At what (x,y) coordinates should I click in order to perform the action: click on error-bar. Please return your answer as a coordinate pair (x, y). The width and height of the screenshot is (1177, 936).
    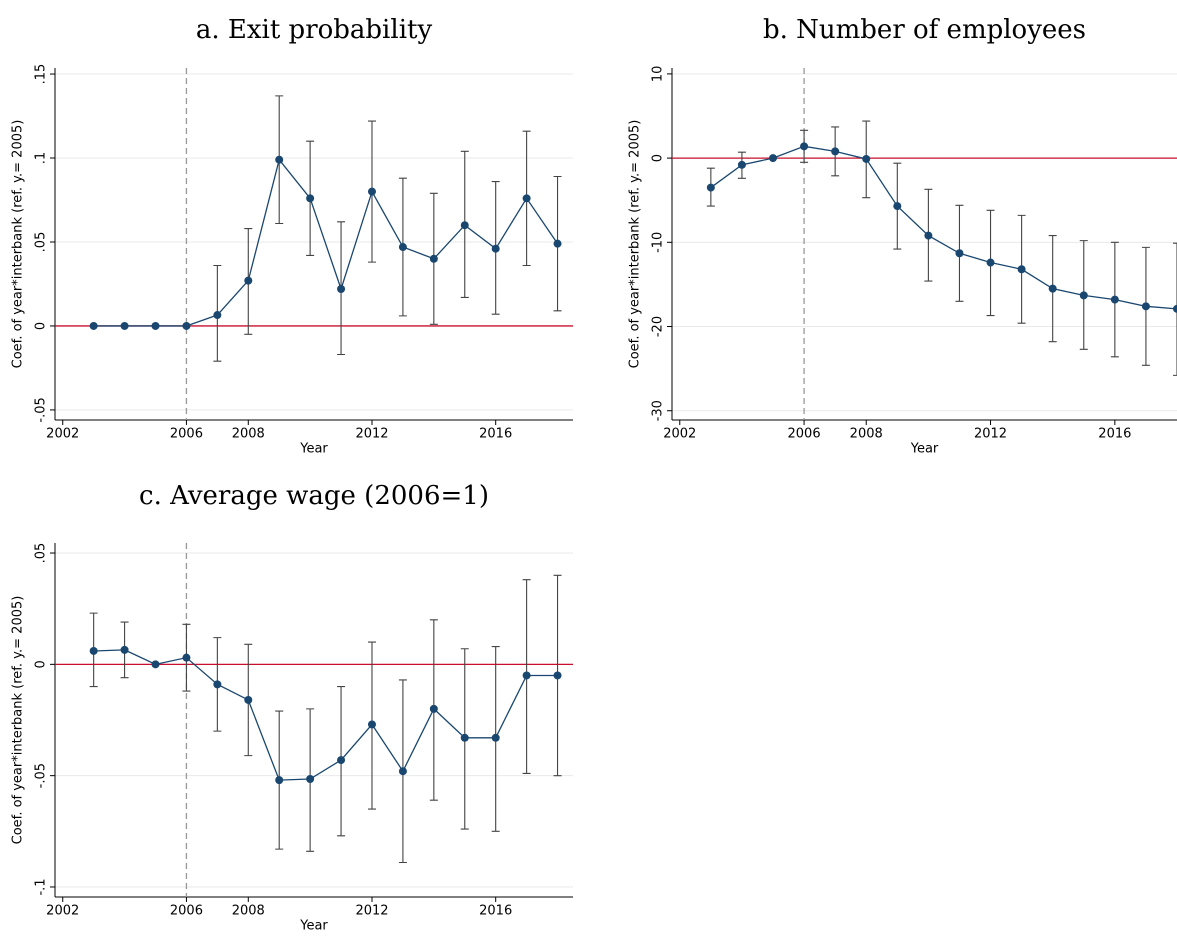
    Looking at the image, I should click on (1175, 309).